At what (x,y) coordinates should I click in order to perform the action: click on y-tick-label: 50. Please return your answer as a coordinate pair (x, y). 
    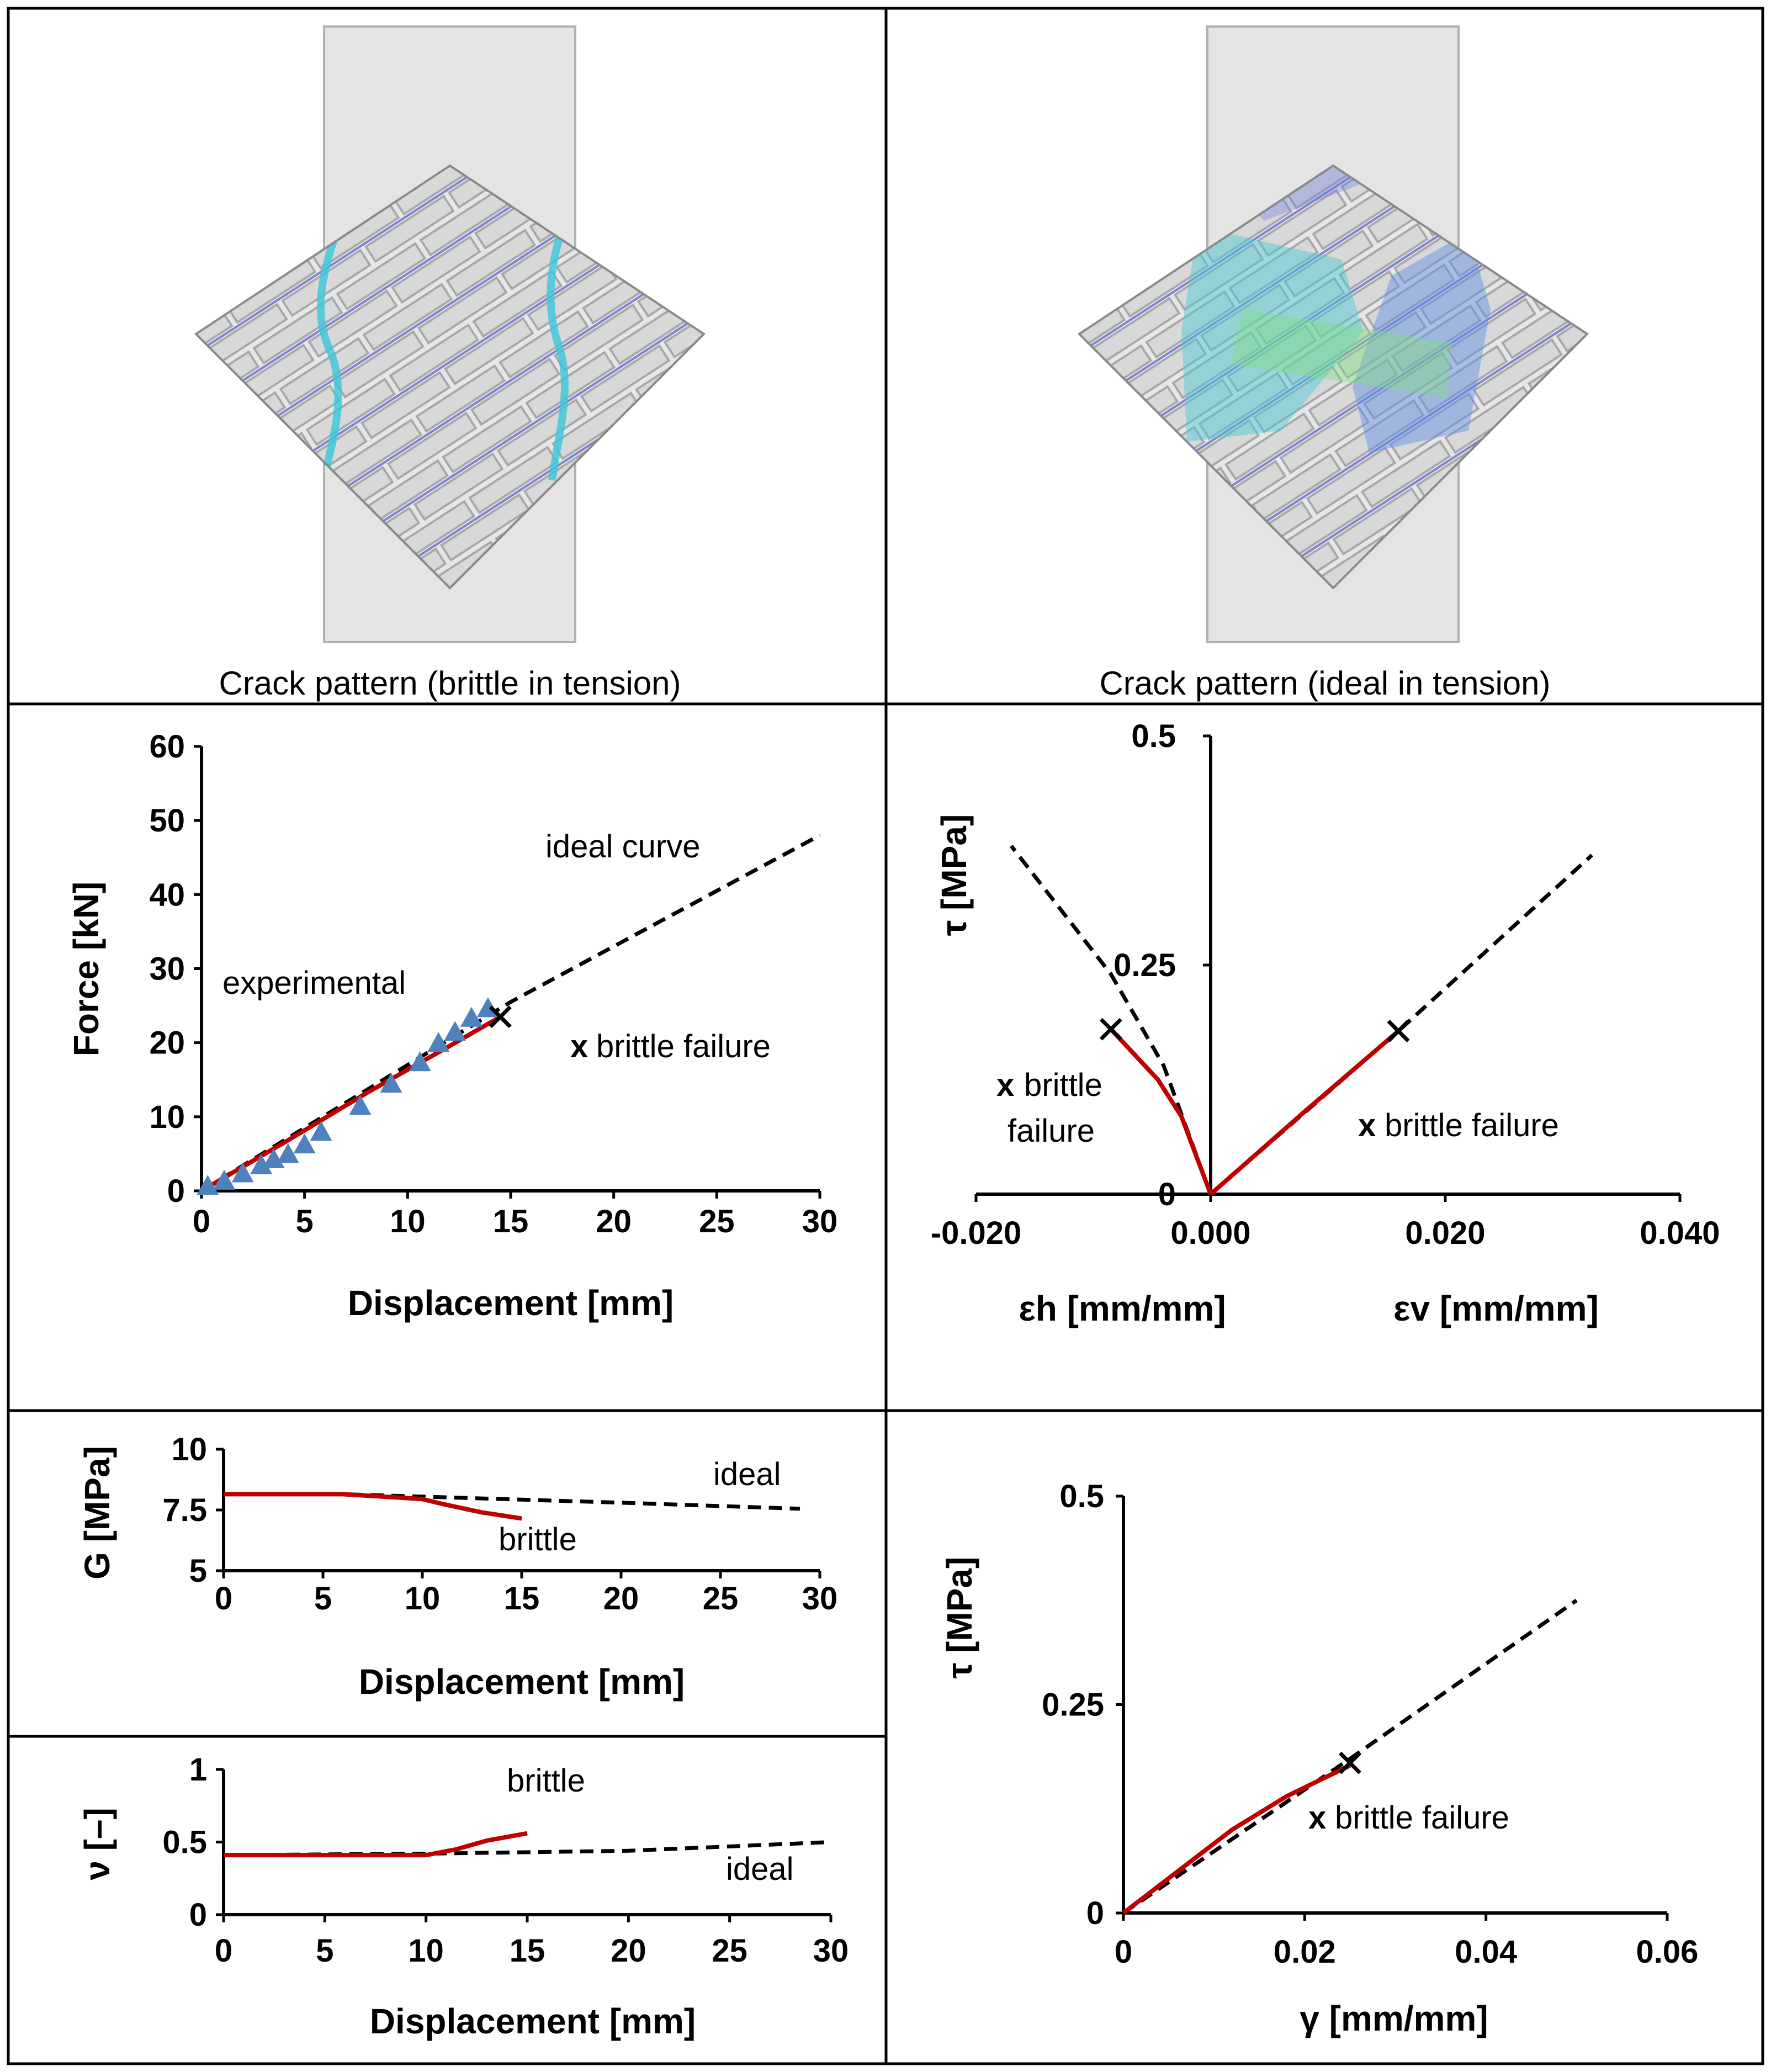
    Looking at the image, I should click on (167, 821).